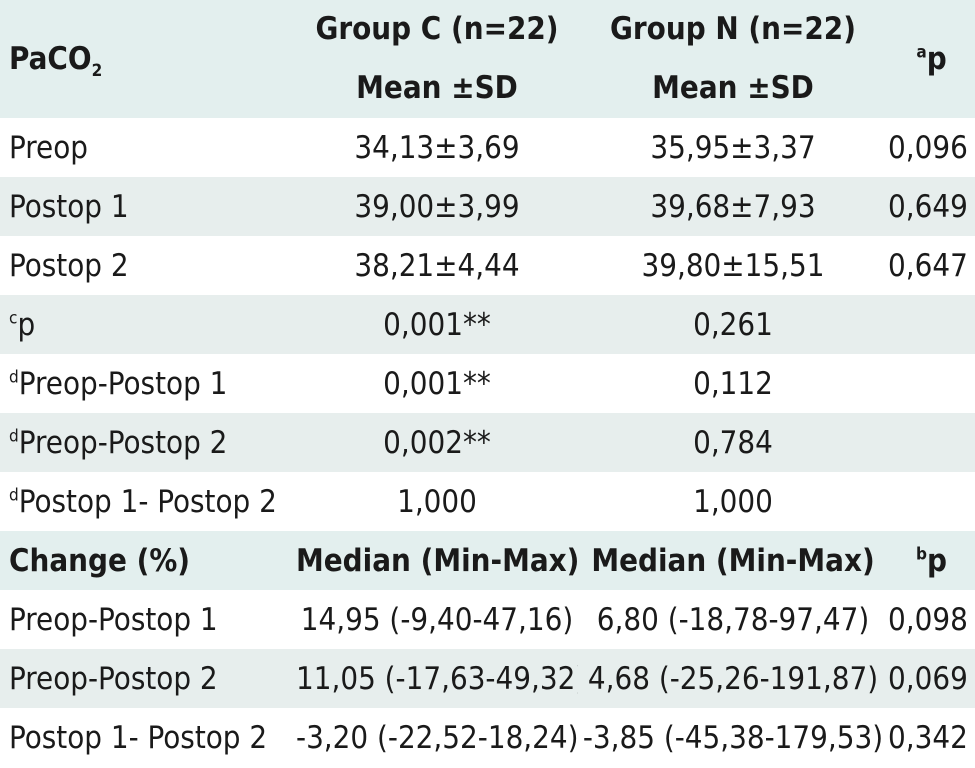 This screenshot has width=975, height=768. What do you see at coordinates (148, 59) in the screenshot?
I see `header-paco2: PaCO2` at bounding box center [148, 59].